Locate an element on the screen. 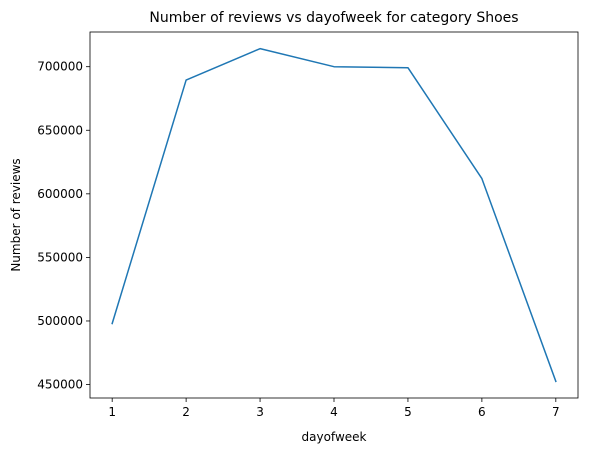 The height and width of the screenshot is (453, 601). x-tick-label: 4 is located at coordinates (334, 412).